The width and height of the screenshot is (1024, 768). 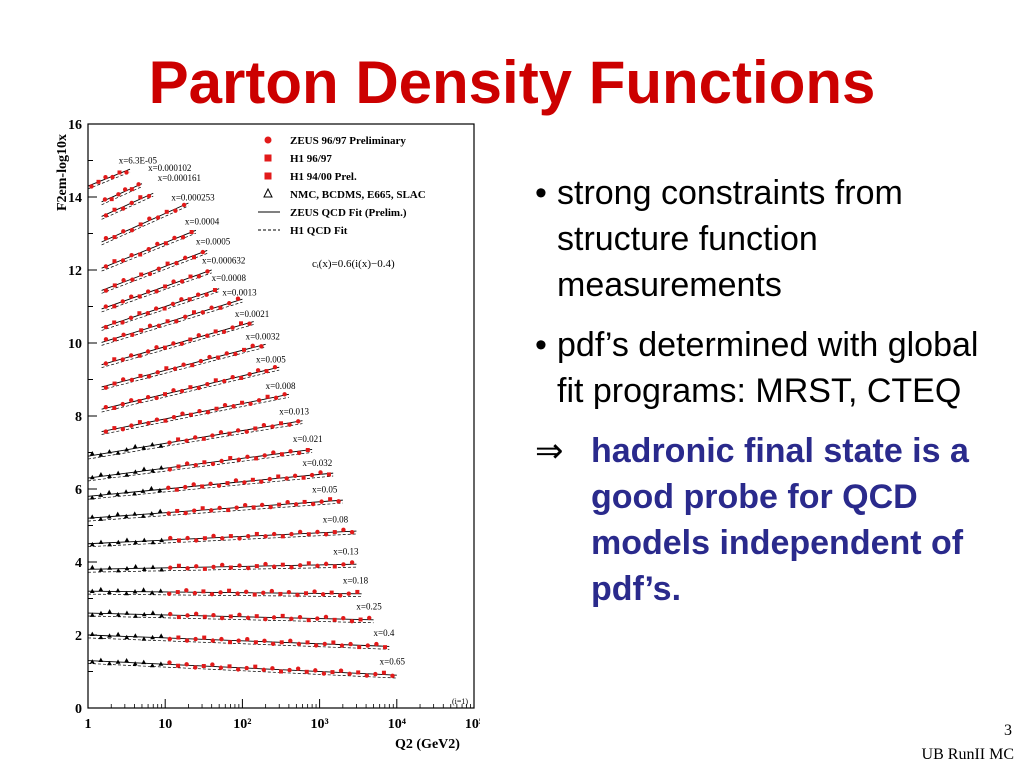 I want to click on legend-label: H1 96/97, so click(x=311, y=159).